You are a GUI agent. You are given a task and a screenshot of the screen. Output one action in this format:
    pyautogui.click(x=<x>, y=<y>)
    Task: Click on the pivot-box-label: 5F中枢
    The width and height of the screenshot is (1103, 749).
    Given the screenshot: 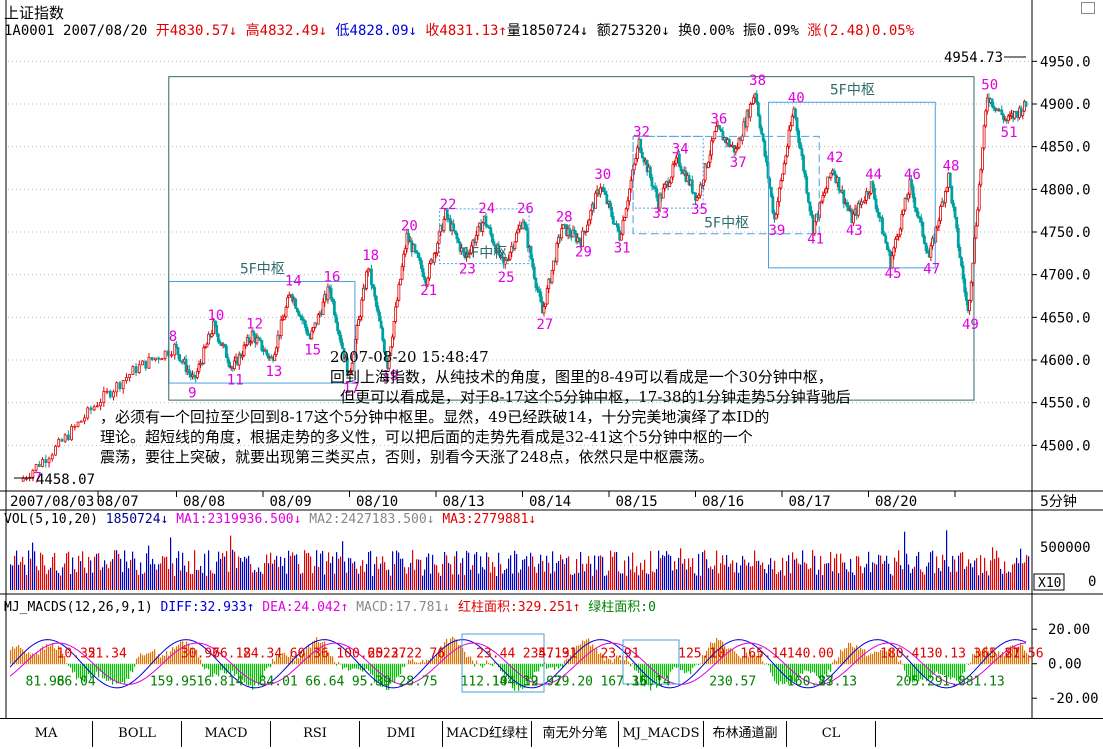 What is the action you would take?
    pyautogui.click(x=262, y=269)
    